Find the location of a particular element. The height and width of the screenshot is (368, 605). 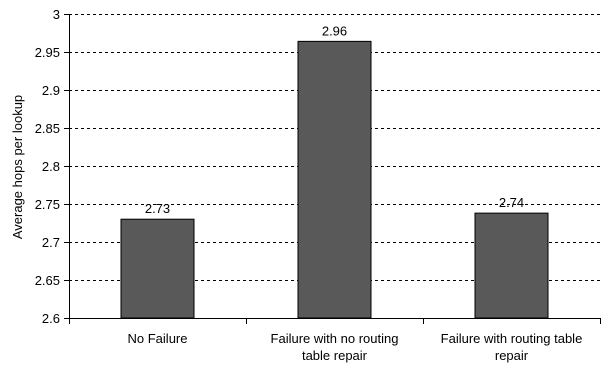

x-category-label: Failure with routing table is located at coordinates (512, 338).